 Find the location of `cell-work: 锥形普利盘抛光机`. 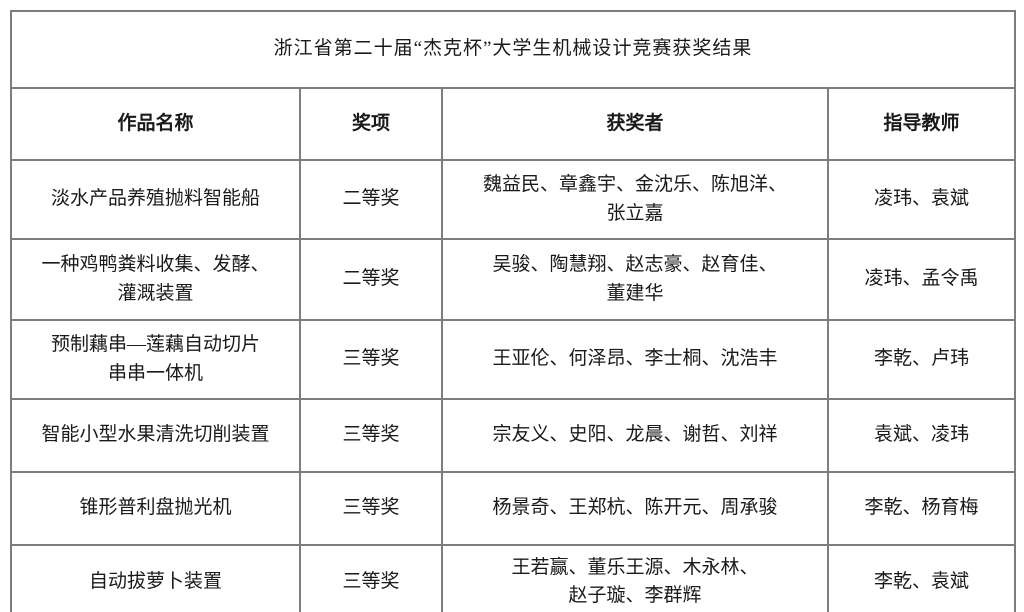

cell-work: 锥形普利盘抛光机 is located at coordinates (155, 508).